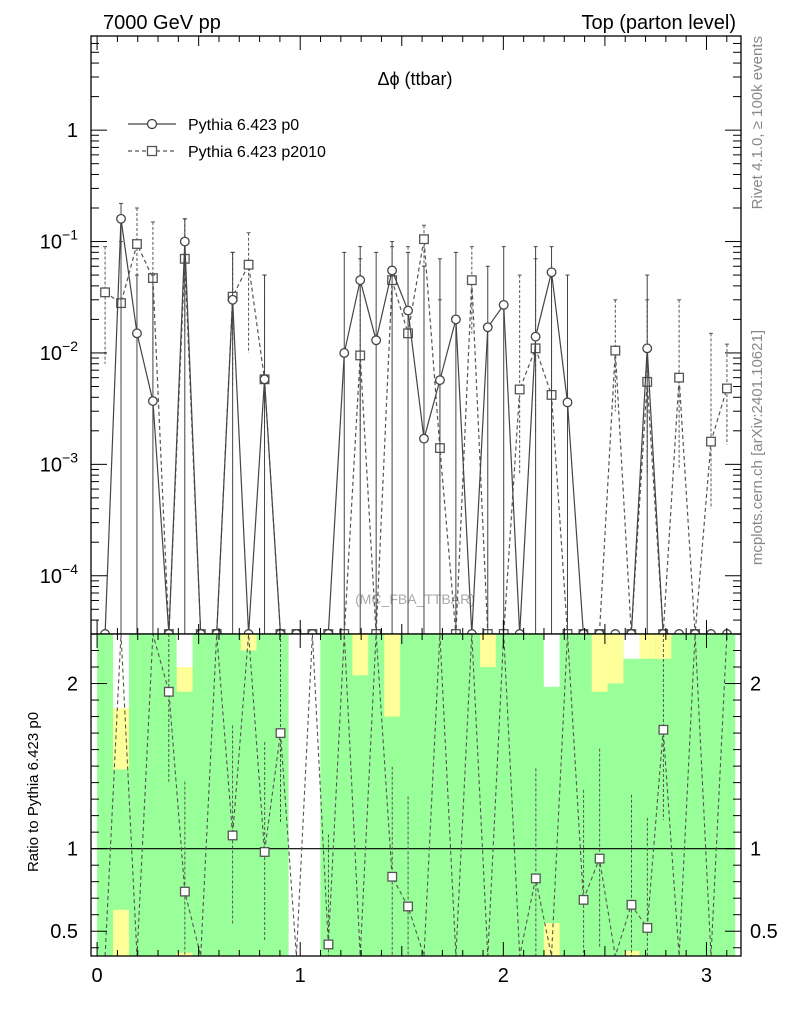 This screenshot has width=786, height=1024. I want to click on ratio-ylabel: Ratio to Pythia 6.423 p0, so click(33, 792).